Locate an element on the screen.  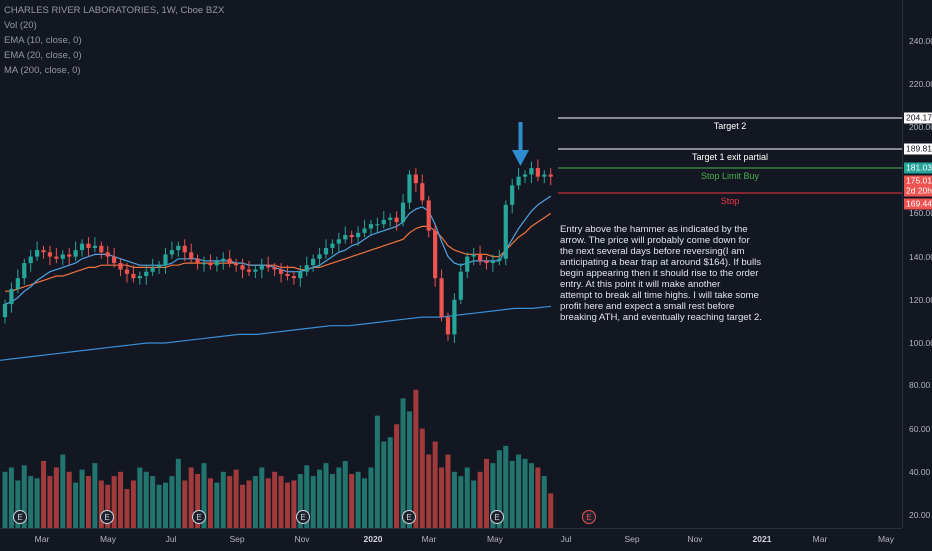
time-tick: 2021 is located at coordinates (762, 539).